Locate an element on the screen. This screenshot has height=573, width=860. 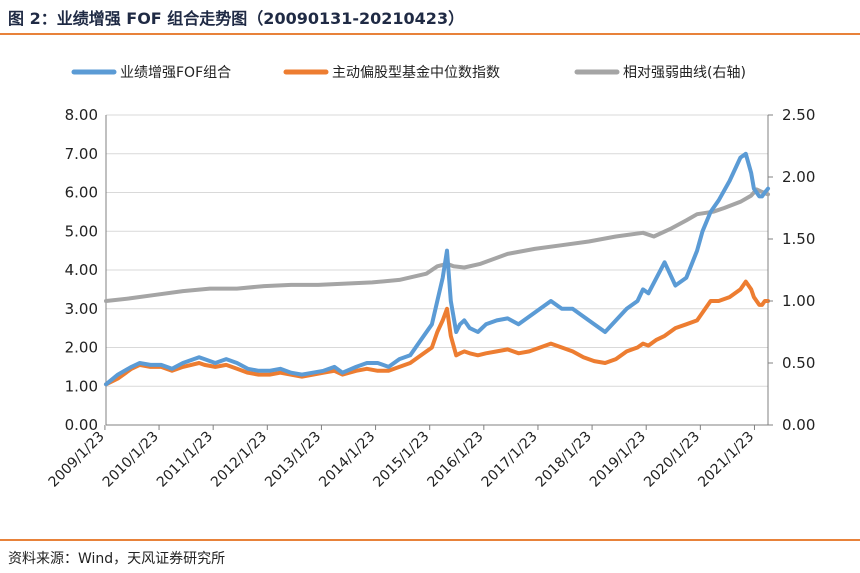
top-rule is located at coordinates (430, 34).